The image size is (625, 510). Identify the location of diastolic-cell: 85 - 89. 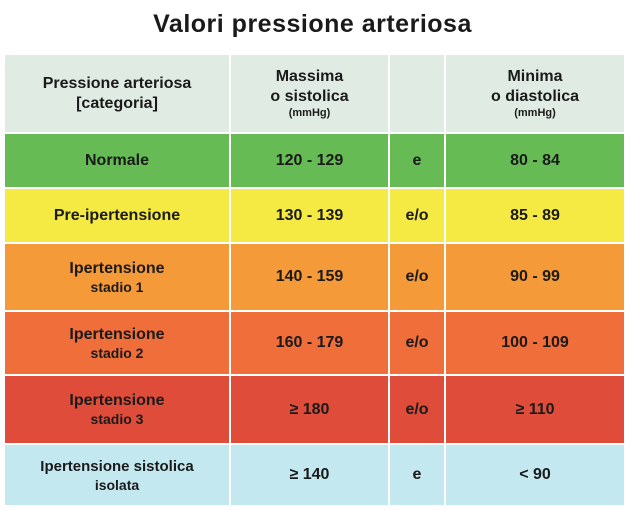
(534, 216).